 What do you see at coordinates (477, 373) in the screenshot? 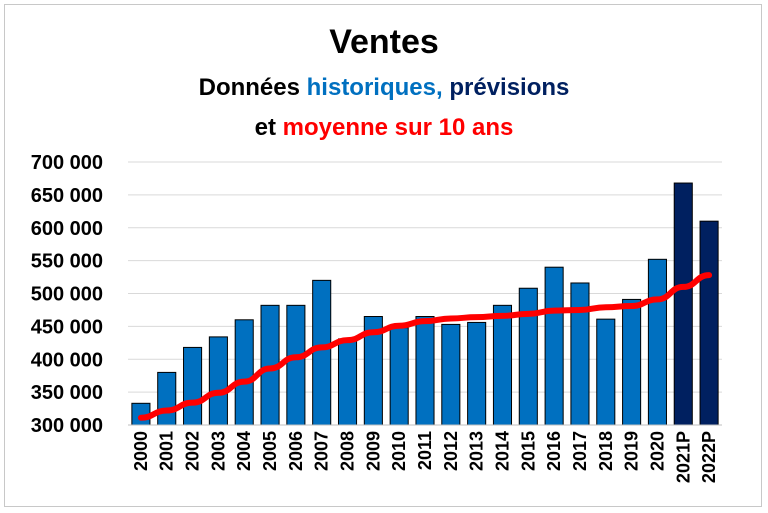
I see `bar-2013` at bounding box center [477, 373].